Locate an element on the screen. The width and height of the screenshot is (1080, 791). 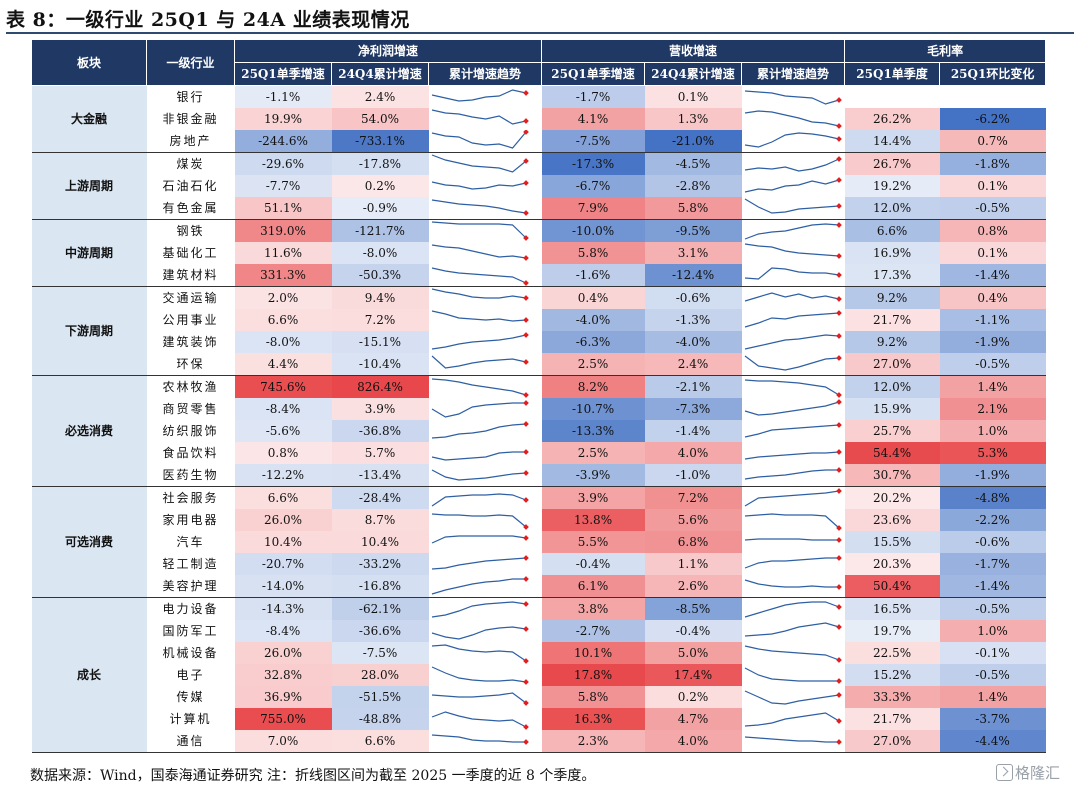
margin-q1-value: 22.5% is located at coordinates (892, 653).